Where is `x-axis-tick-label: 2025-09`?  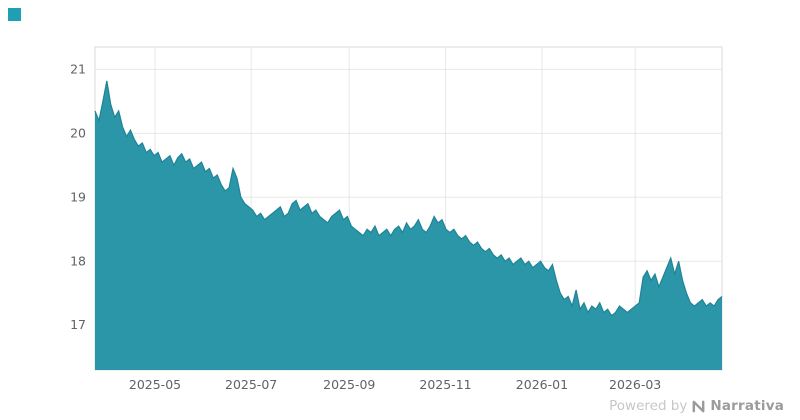
x-axis-tick-label: 2025-09 is located at coordinates (349, 384).